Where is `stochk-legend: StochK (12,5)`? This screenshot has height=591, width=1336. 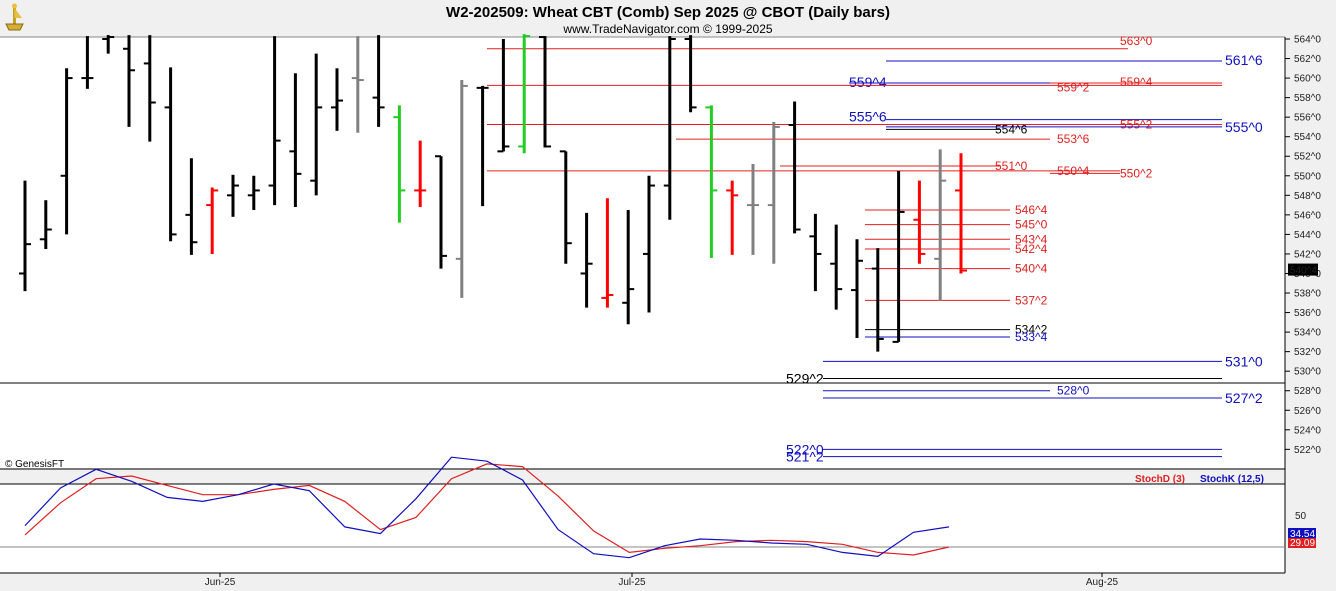 stochk-legend: StochK (12,5) is located at coordinates (1232, 479).